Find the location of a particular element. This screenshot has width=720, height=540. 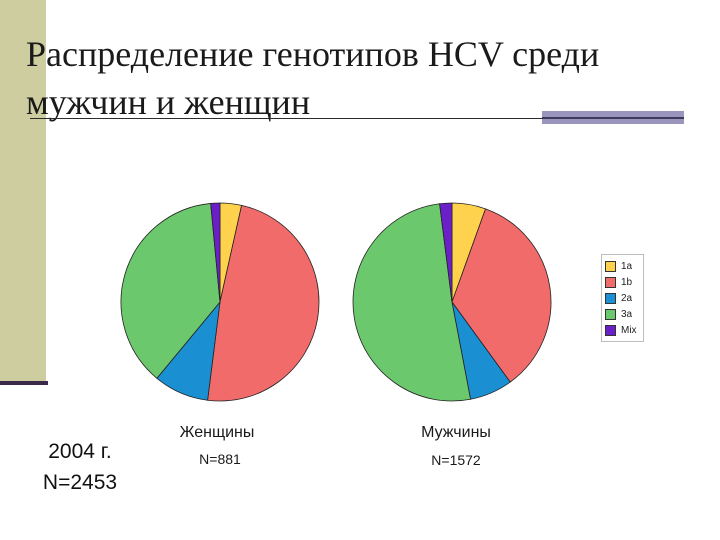

legend-swatch-3a is located at coordinates (610, 314).